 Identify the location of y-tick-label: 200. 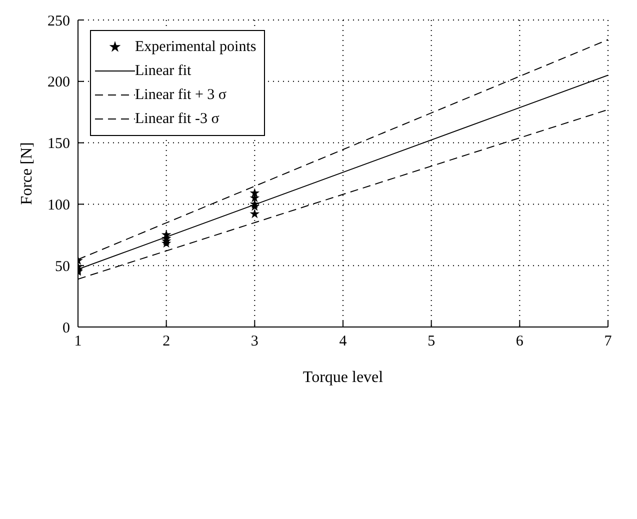
(59, 82).